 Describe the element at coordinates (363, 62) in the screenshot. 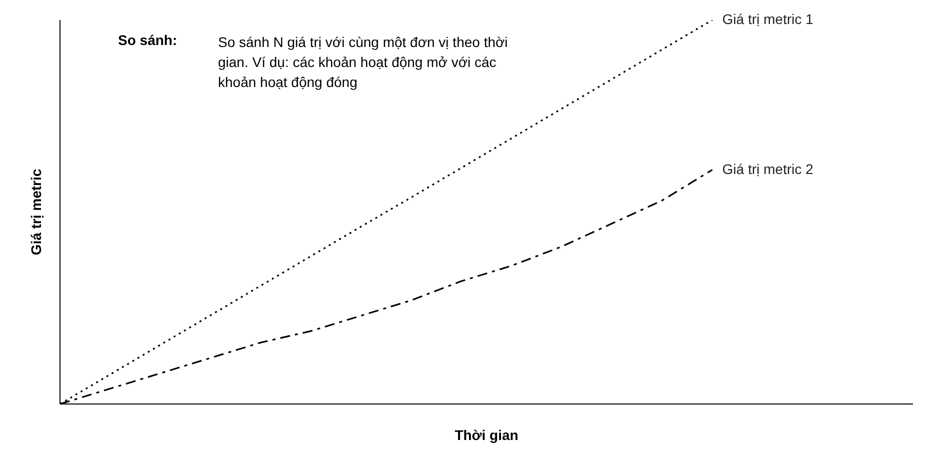

I see `annotation: So sánh N giá trị với cùng một đơn vị theo thời gian. Ví dụ: các khoản hoạt động mở với các khoản hoạt động đóng` at that location.